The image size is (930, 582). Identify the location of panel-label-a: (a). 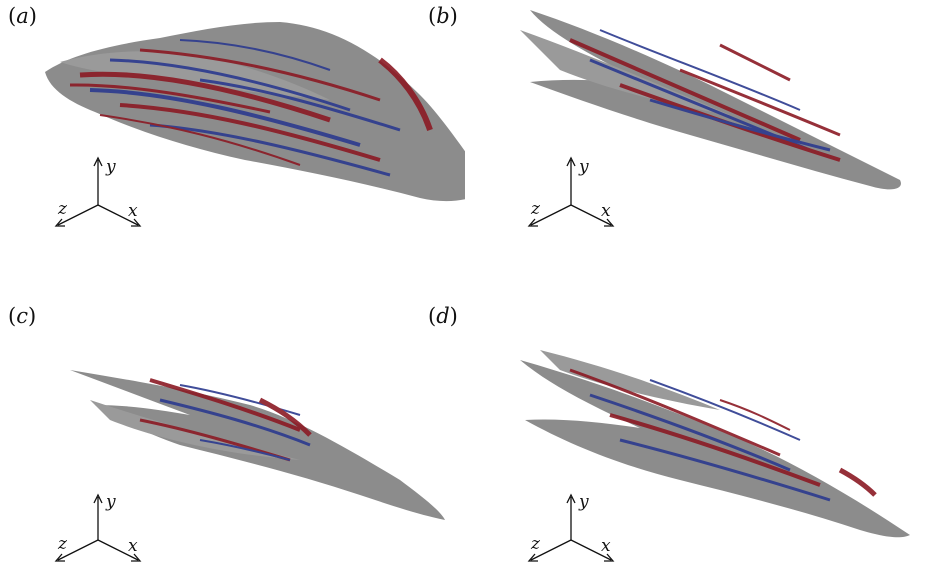
(22, 16).